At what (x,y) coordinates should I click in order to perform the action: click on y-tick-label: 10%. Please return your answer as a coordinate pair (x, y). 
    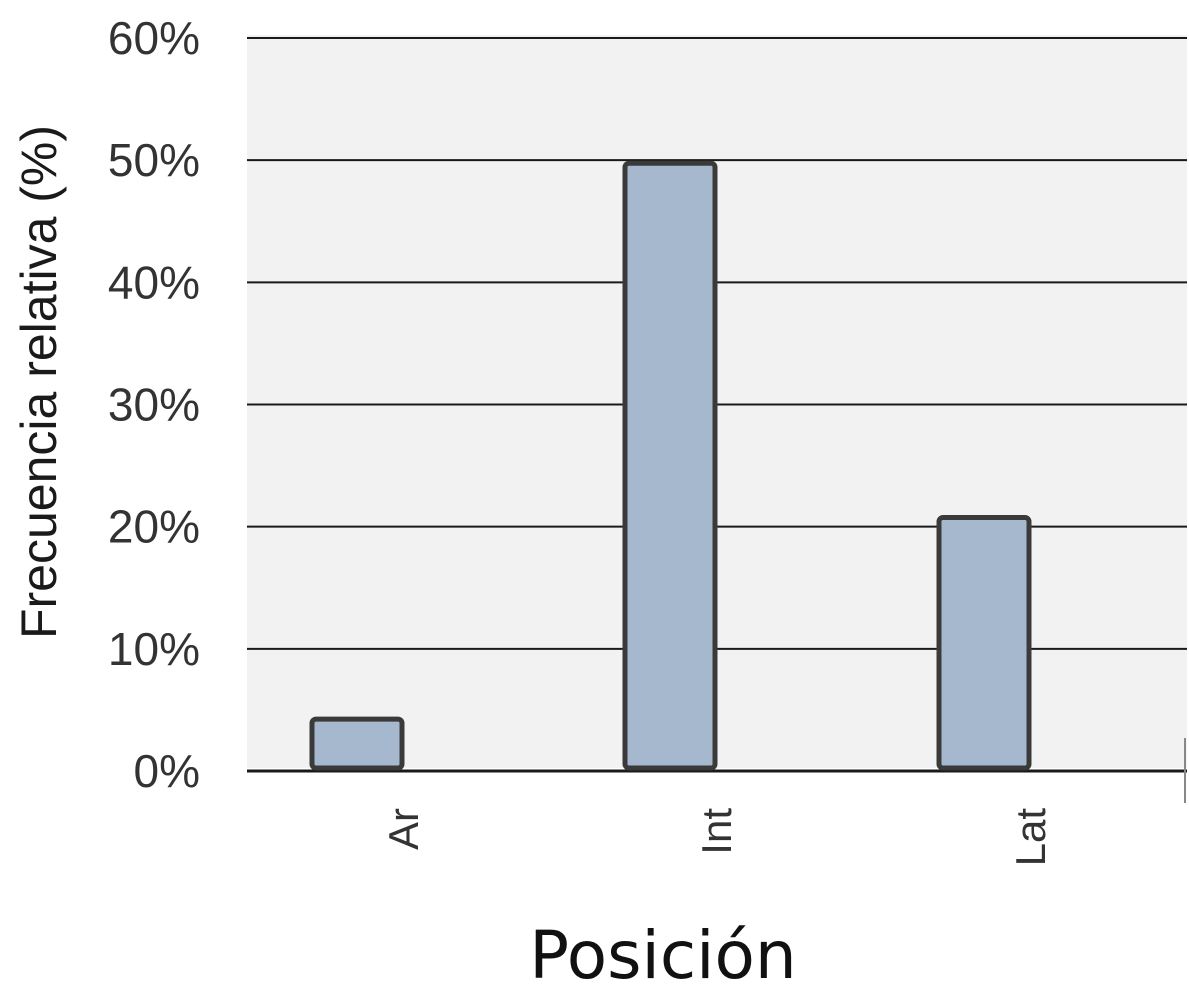
    Looking at the image, I should click on (154, 649).